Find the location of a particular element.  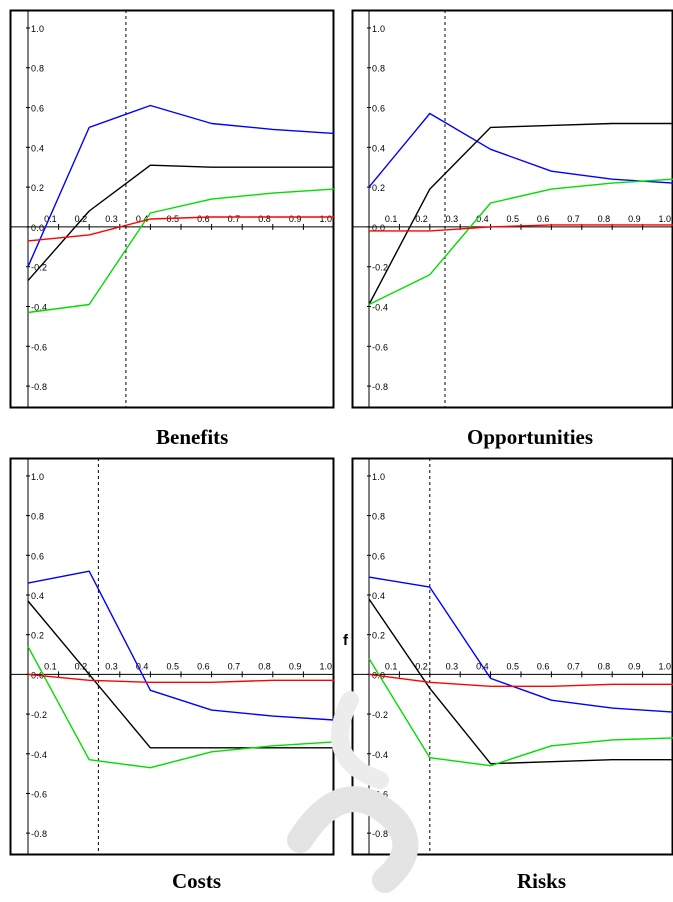

caption-opportunities: Opportunities is located at coordinates (530, 437).